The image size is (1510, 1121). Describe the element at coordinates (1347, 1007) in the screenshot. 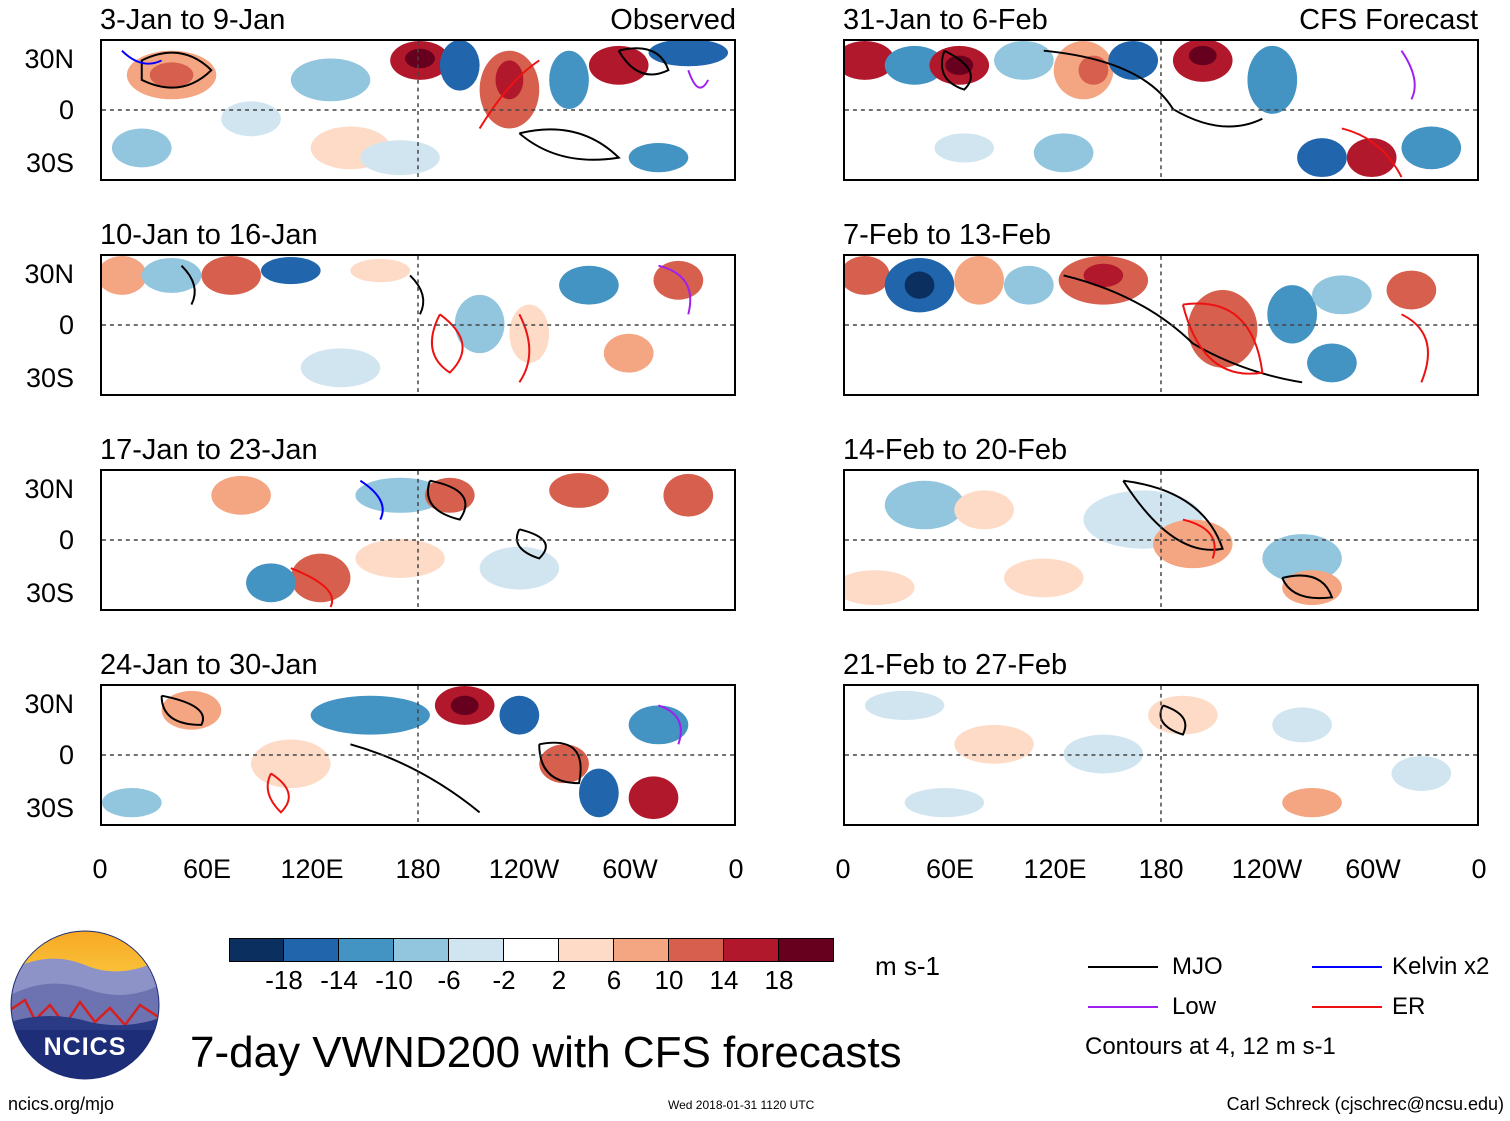

I see `legend-er-line` at that location.